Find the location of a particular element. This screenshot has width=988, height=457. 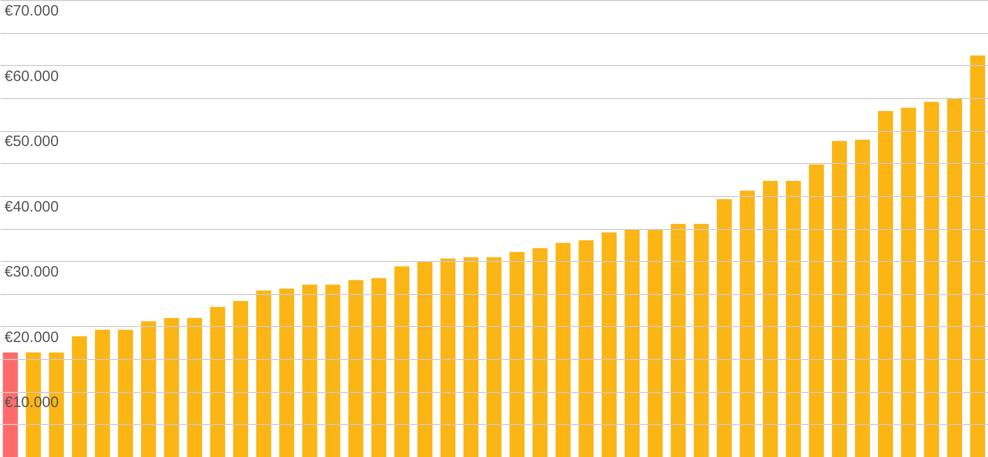

y-tick-label: €60.000 is located at coordinates (31, 76).